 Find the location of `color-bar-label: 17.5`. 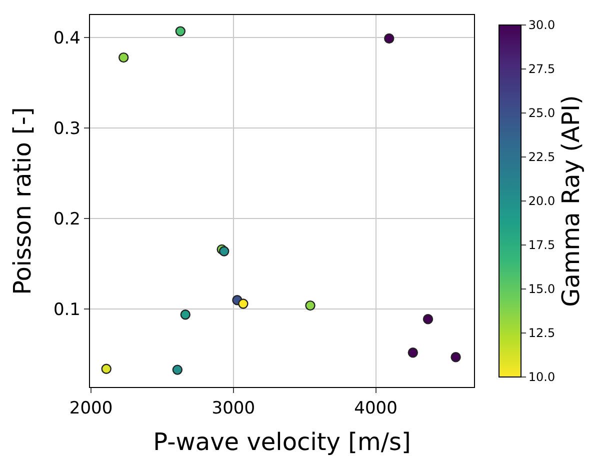

color-bar-label: 17.5 is located at coordinates (542, 245).